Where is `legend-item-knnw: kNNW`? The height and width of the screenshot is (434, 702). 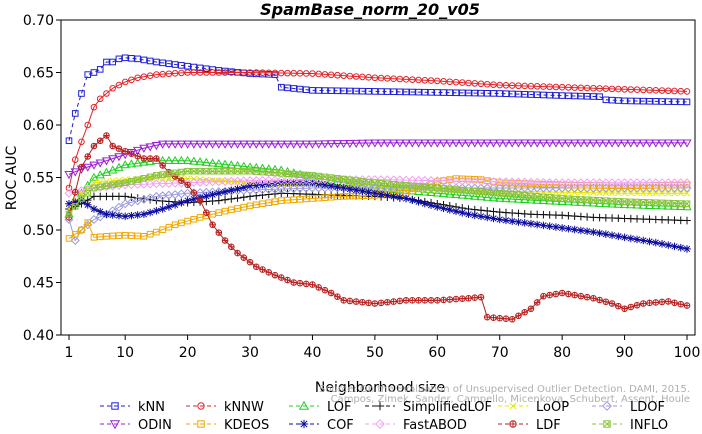
legend-item-knnw: kNNW is located at coordinates (225, 407).